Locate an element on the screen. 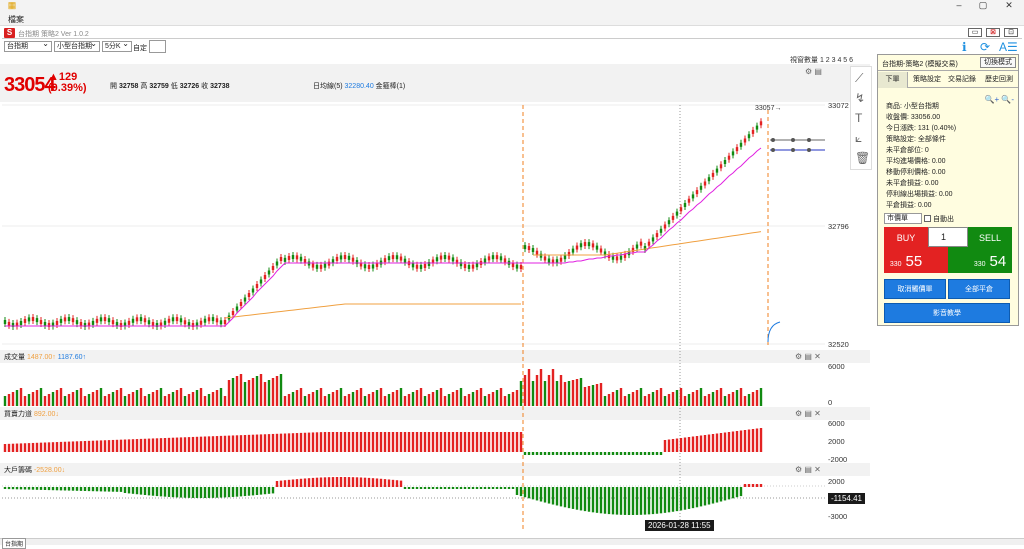  panel-title: 台指期-策略2 (模擬交易) is located at coordinates (920, 64).